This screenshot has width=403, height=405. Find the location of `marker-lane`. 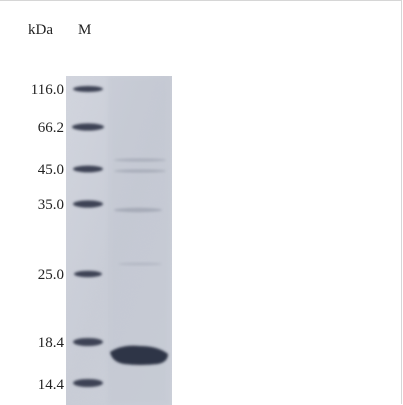

marker-lane is located at coordinates (88, 236).